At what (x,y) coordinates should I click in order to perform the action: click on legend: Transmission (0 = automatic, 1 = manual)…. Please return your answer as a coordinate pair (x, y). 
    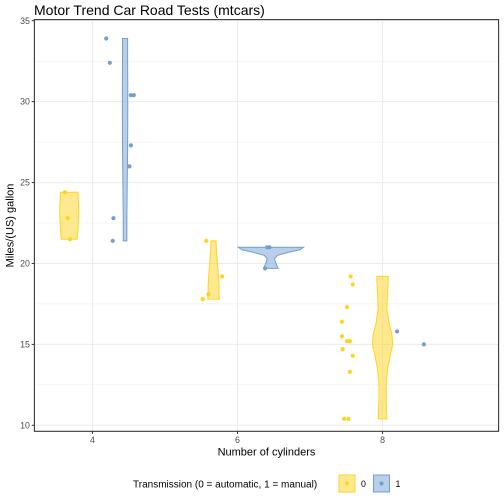
    Looking at the image, I should click on (267, 483).